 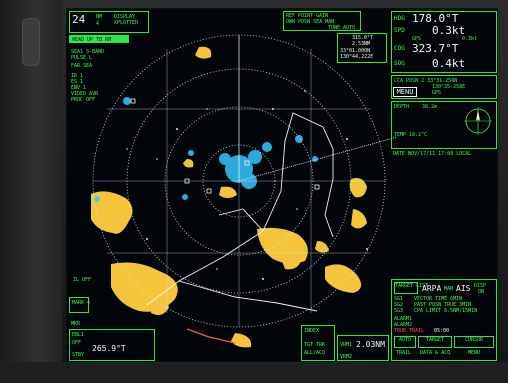 What do you see at coordinates (463, 288) in the screenshot?
I see `ais-label: AIS` at bounding box center [463, 288].